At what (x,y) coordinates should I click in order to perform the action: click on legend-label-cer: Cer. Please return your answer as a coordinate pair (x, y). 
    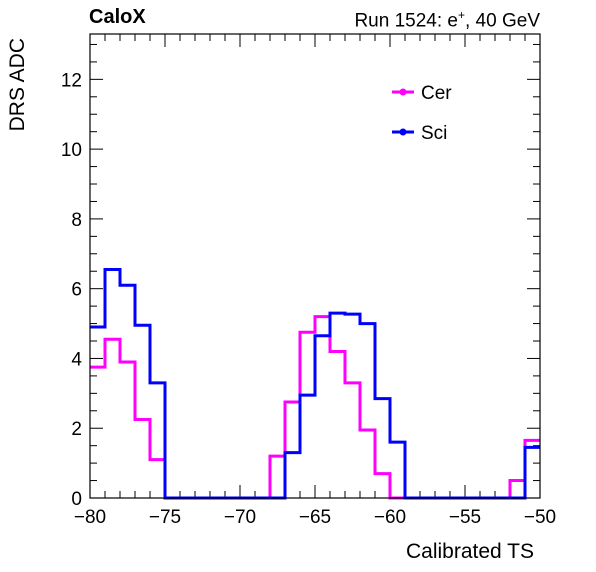
    Looking at the image, I should click on (436, 93).